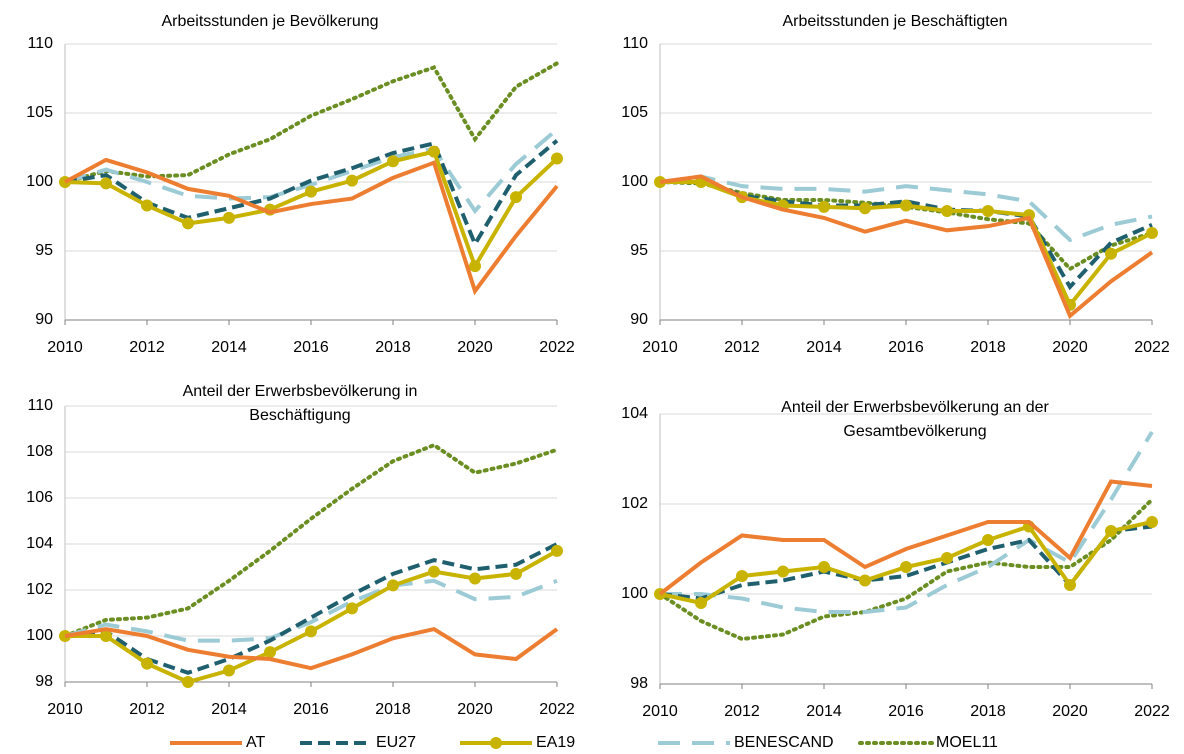 This screenshot has height=754, width=1184. What do you see at coordinates (44, 681) in the screenshot?
I see `y-tick-label: 98` at bounding box center [44, 681].